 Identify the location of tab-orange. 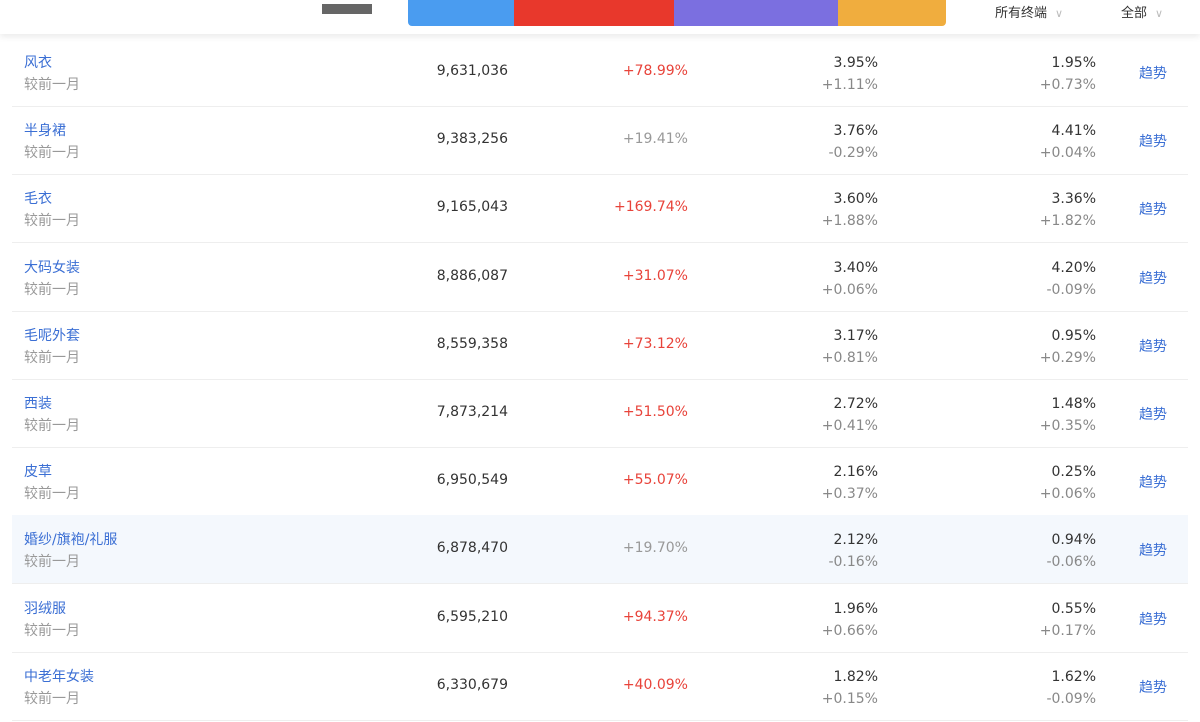
(892, 13).